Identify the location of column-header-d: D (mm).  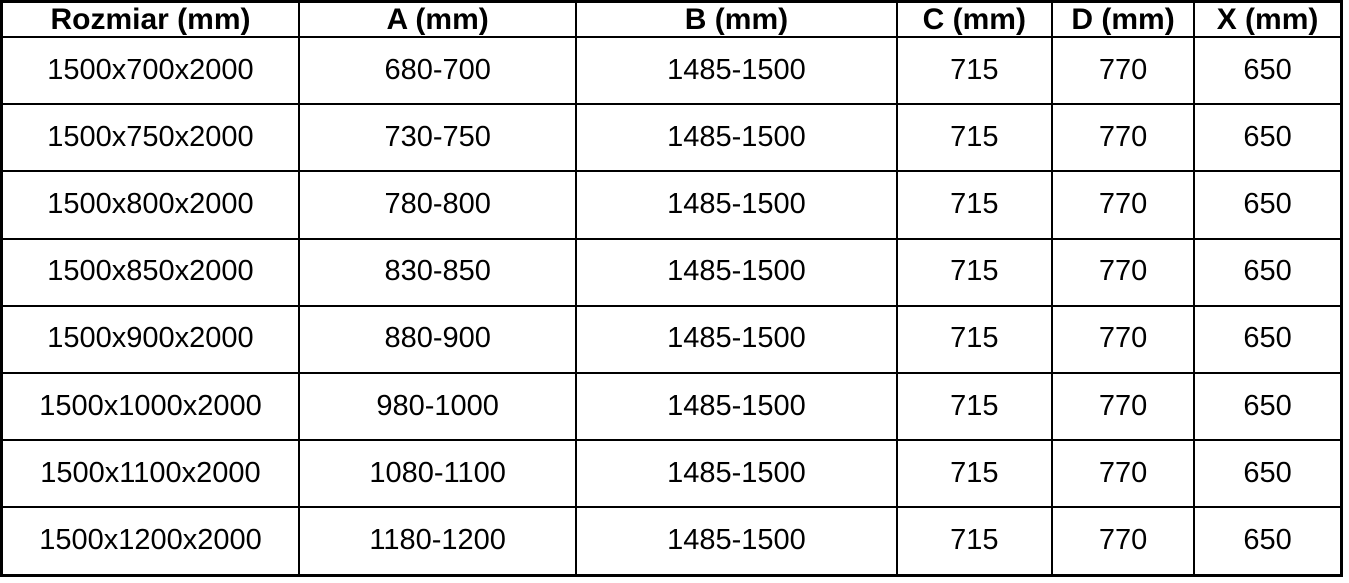
(1123, 19).